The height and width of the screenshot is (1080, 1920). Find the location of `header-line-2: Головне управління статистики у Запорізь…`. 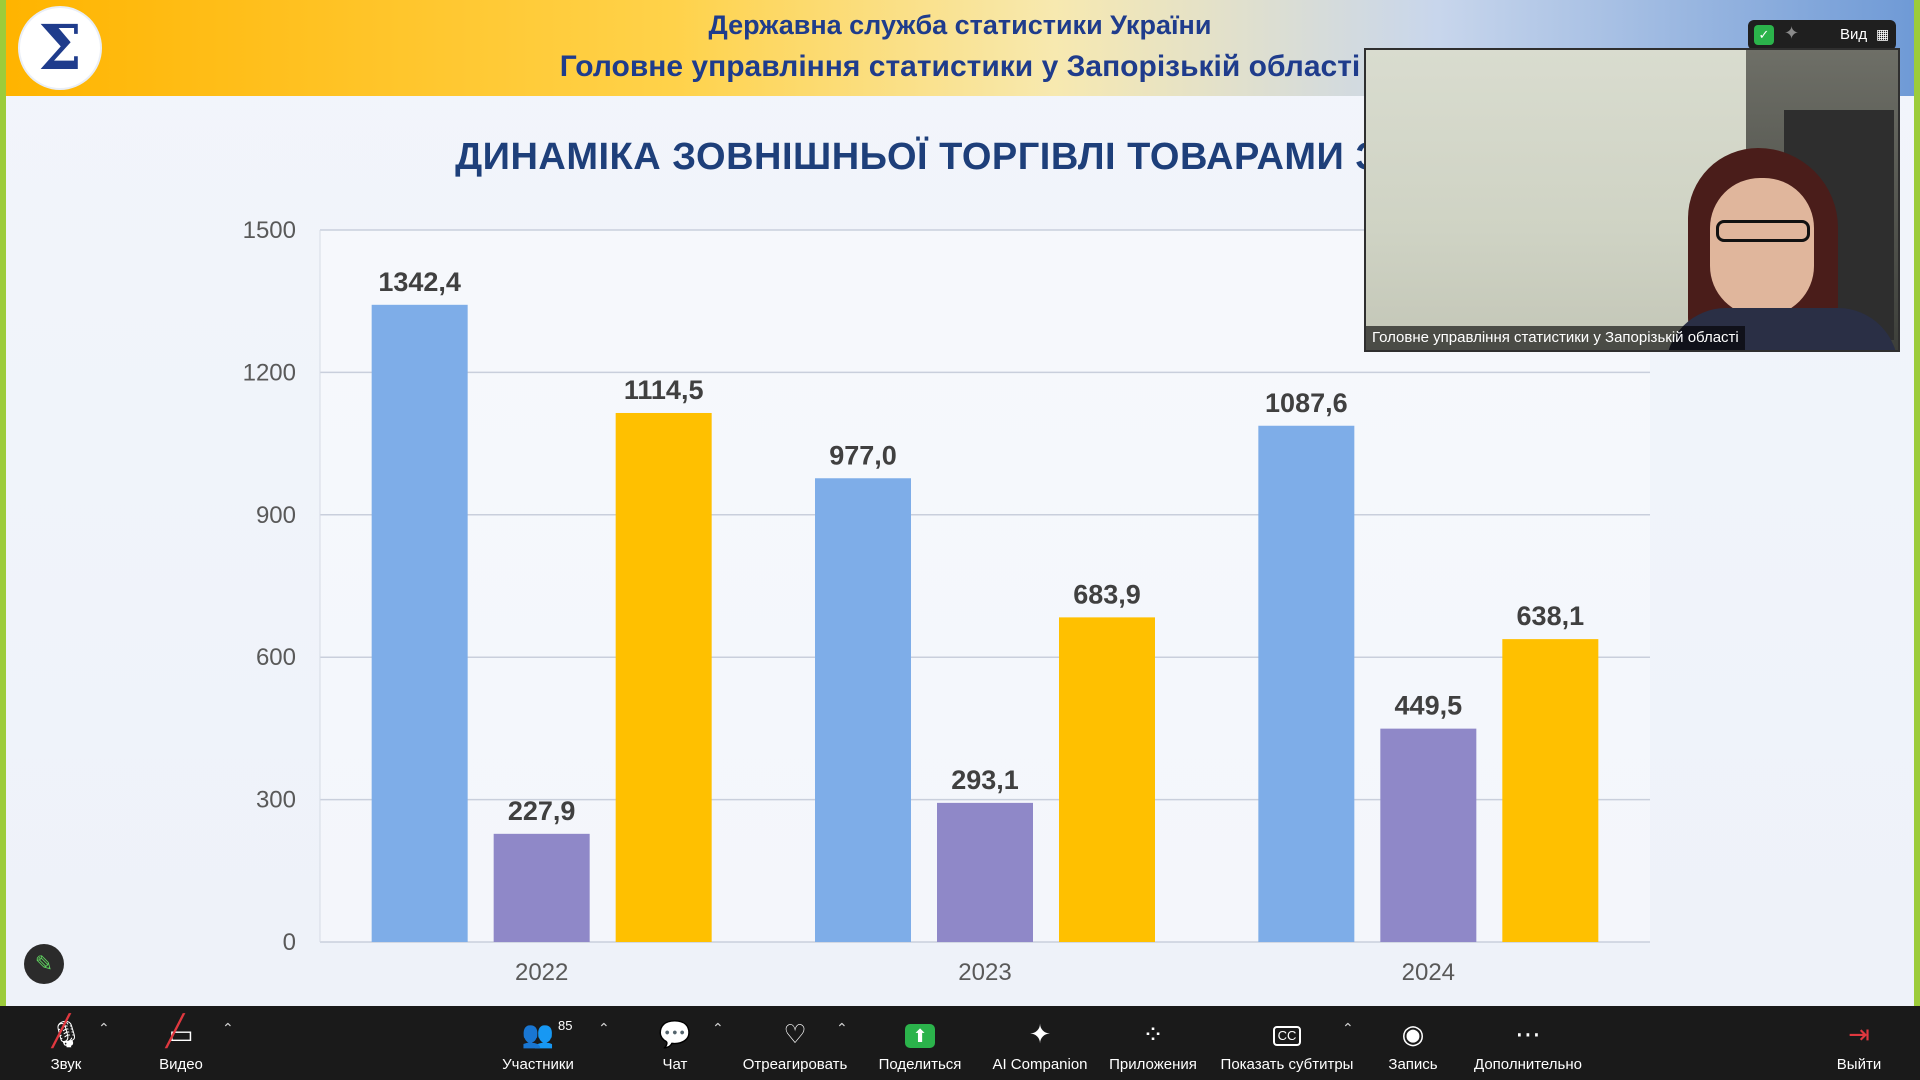

header-line-2: Головне управління статистики у Запорізь… is located at coordinates (960, 66).